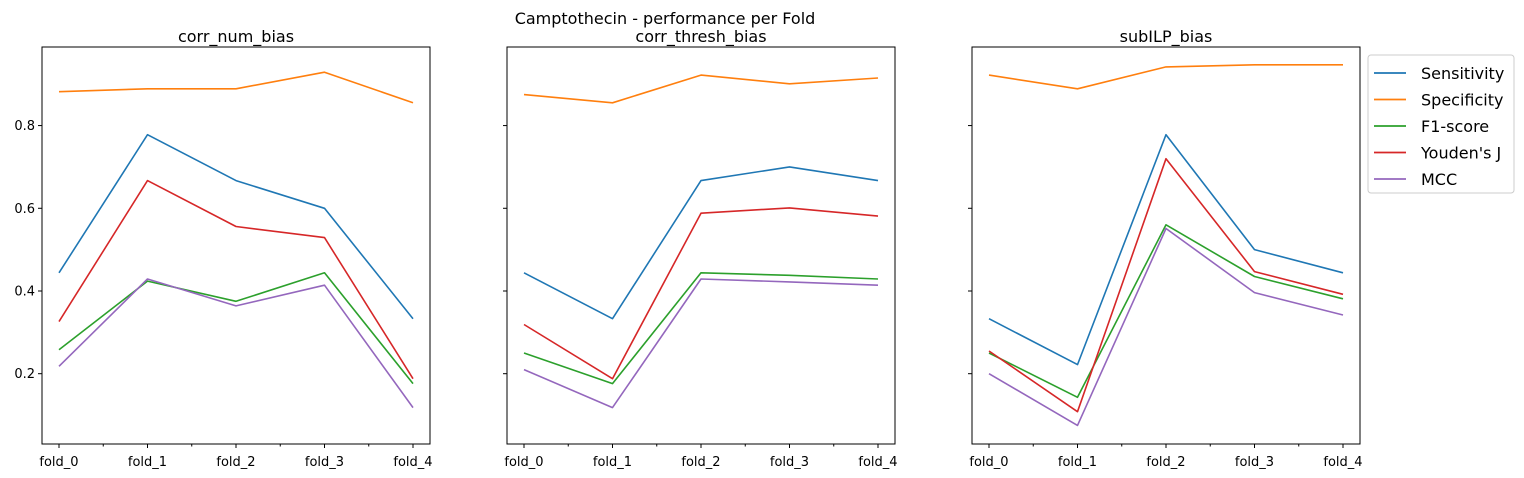 This screenshot has height=478, width=1524. I want to click on legend-label-f1-score: F1-score, so click(1455, 126).